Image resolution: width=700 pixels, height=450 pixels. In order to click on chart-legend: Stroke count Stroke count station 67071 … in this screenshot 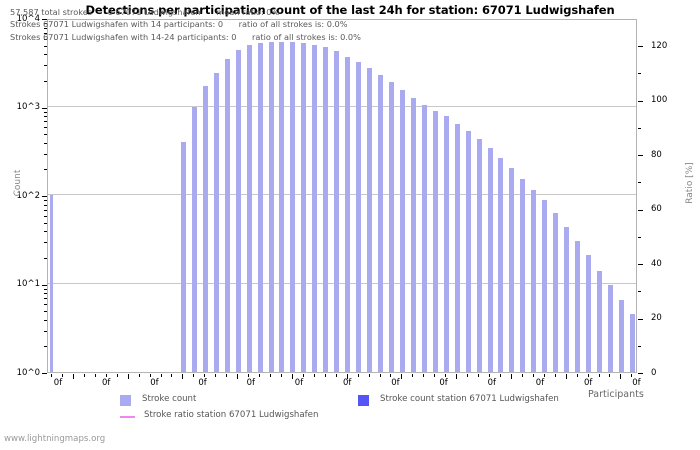, I will do `click(350, 412)`.